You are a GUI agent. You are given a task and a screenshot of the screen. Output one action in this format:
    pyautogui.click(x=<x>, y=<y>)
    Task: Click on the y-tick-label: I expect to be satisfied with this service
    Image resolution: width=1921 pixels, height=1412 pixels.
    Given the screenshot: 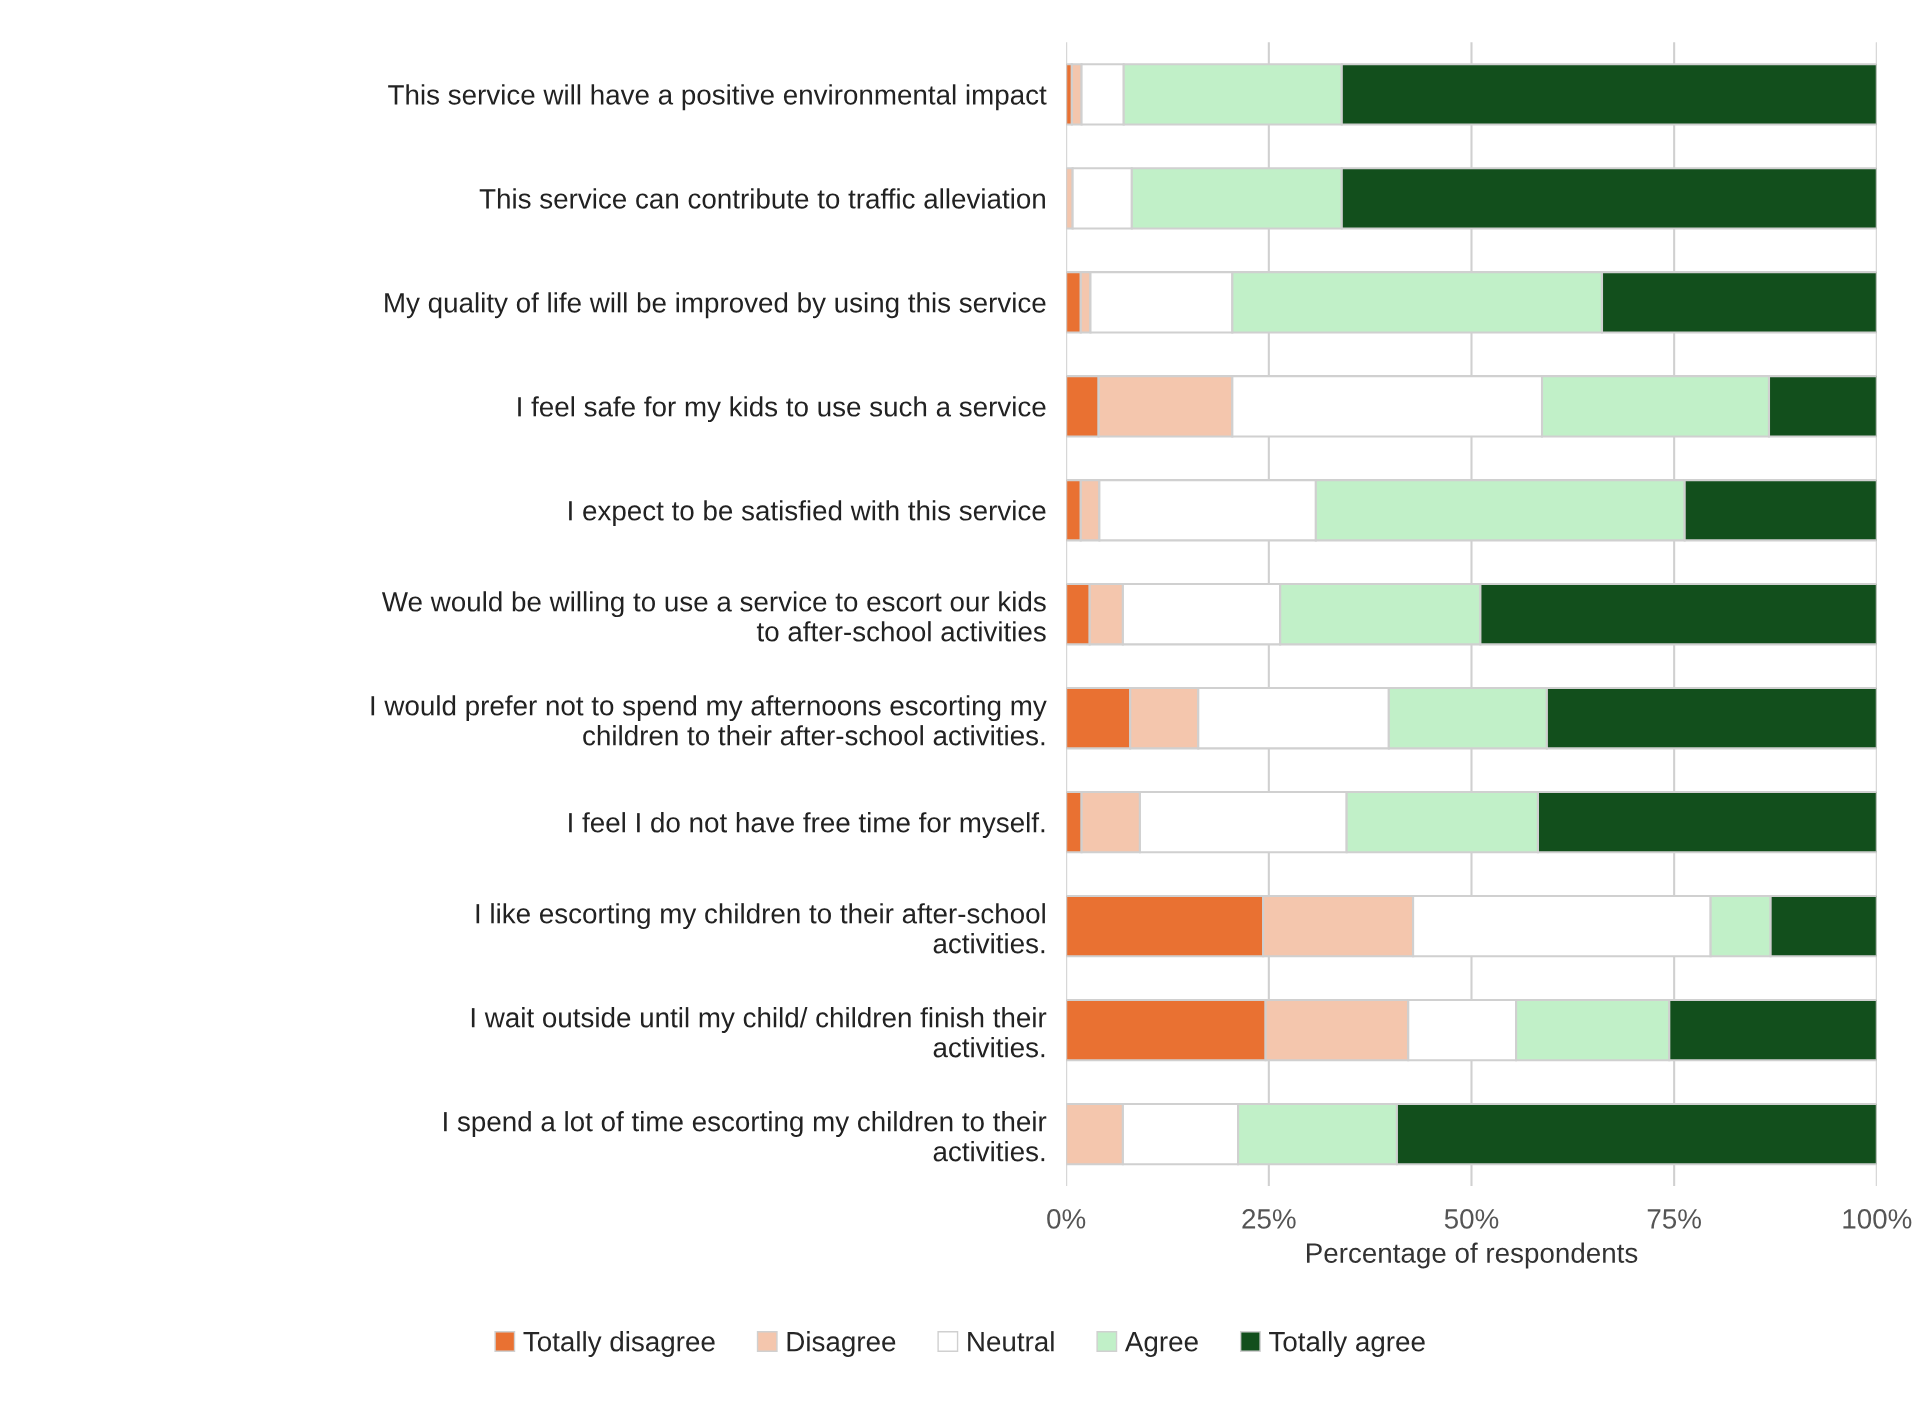 What is the action you would take?
    pyautogui.click(x=807, y=513)
    